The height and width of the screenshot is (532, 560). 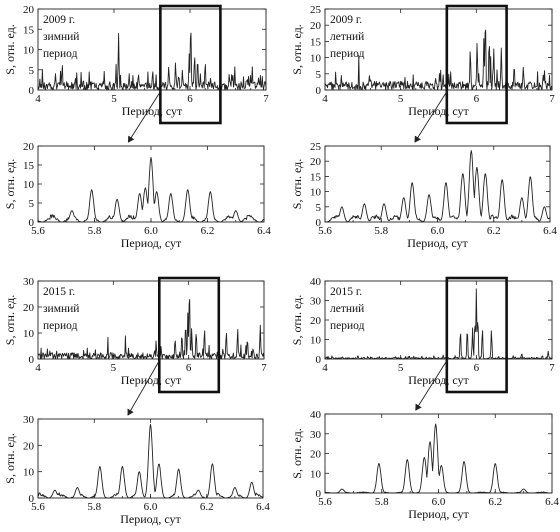 I want to click on x-tick-label-6-2: 6.0, so click(x=151, y=507).